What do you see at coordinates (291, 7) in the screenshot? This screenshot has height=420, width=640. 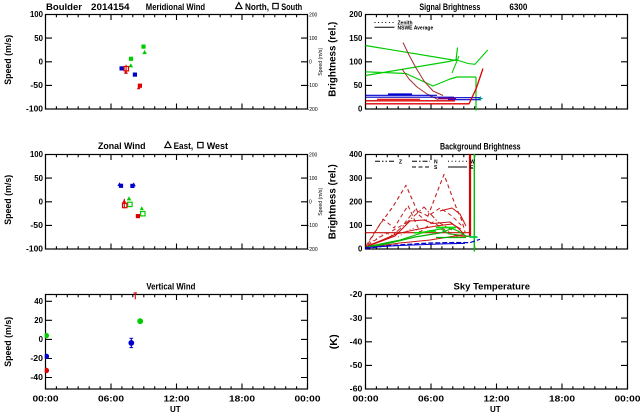 I see `svg-text: South` at bounding box center [291, 7].